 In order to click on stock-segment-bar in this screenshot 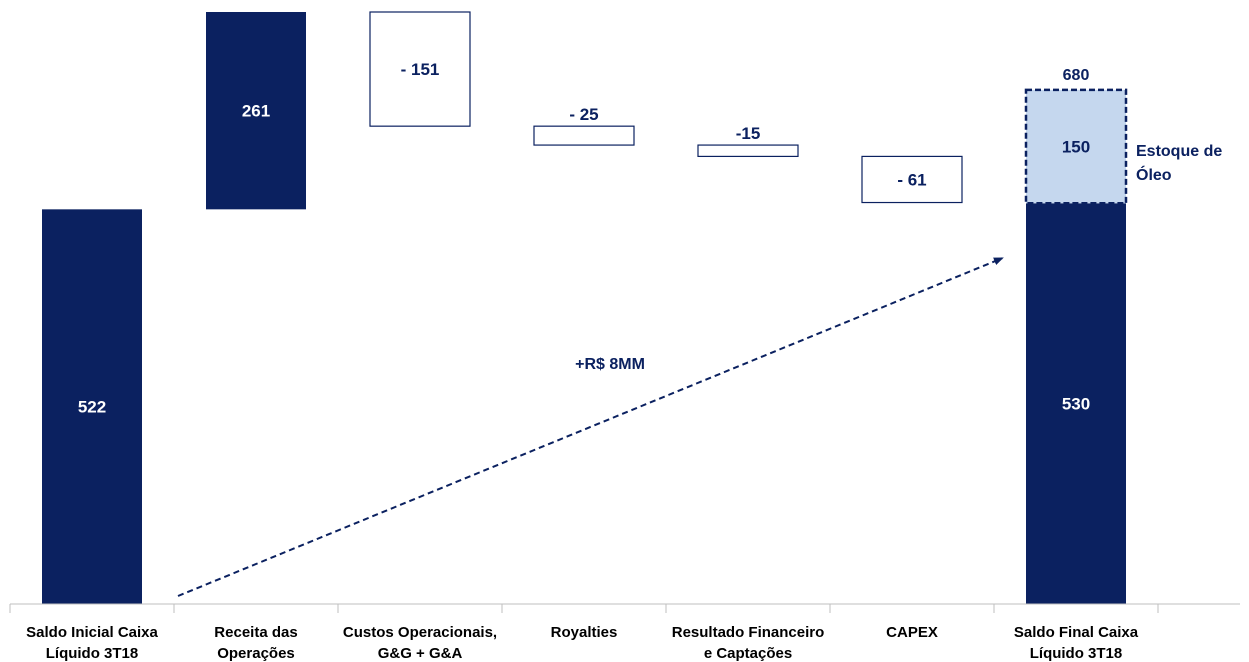, I will do `click(1076, 146)`.